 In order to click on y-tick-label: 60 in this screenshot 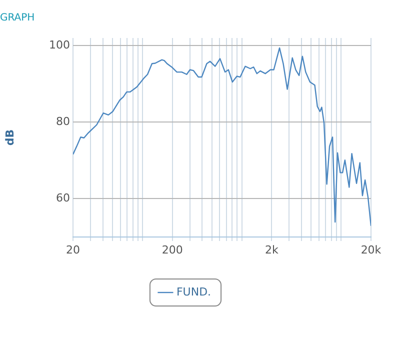, I will do `click(63, 198)`.